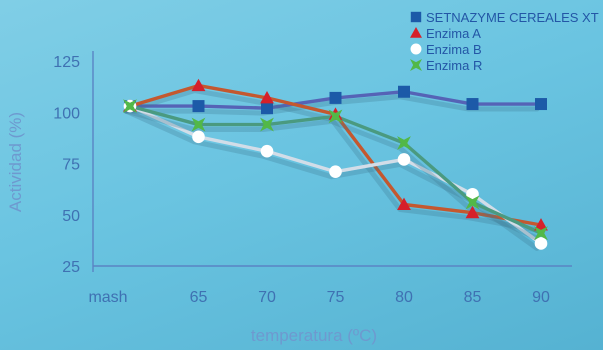  What do you see at coordinates (473, 297) in the screenshot?
I see `x-tick-label: 85` at bounding box center [473, 297].